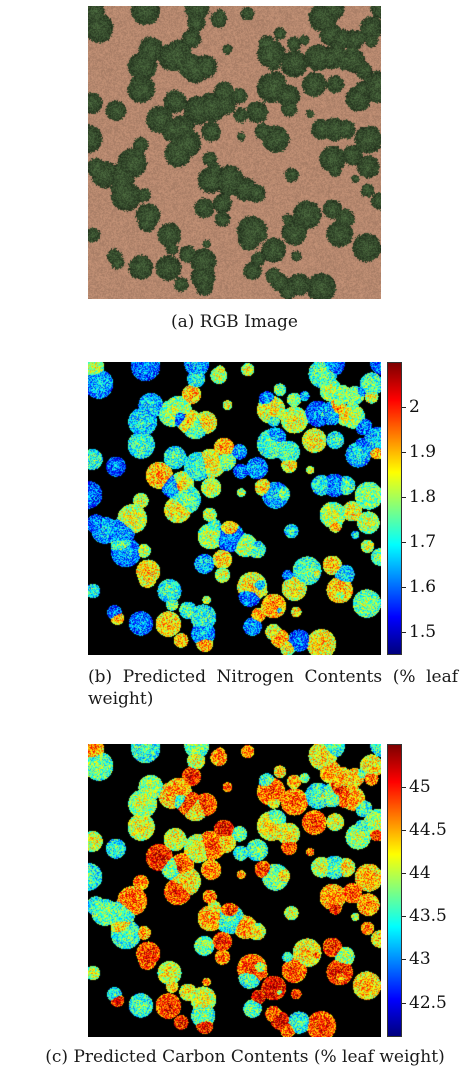 The height and width of the screenshot is (1072, 461). What do you see at coordinates (420, 959) in the screenshot?
I see `colorbar-tick-label: 43` at bounding box center [420, 959].